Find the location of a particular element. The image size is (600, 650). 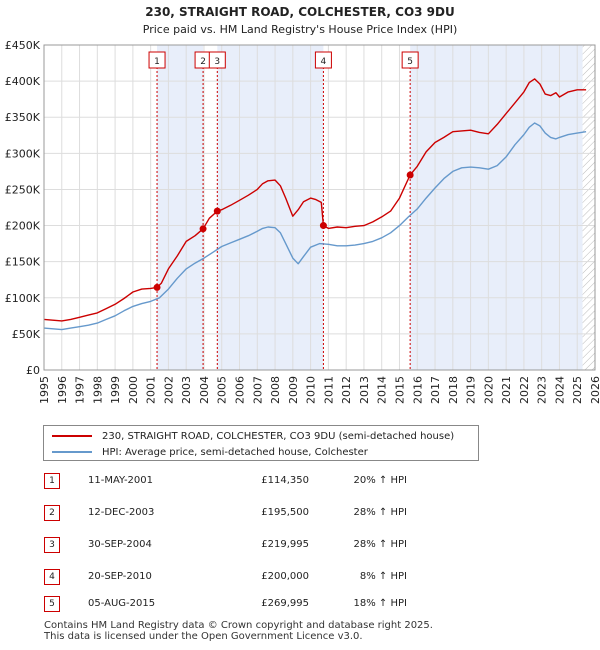

y-tick-label: £200K is located at coordinates (23, 226).